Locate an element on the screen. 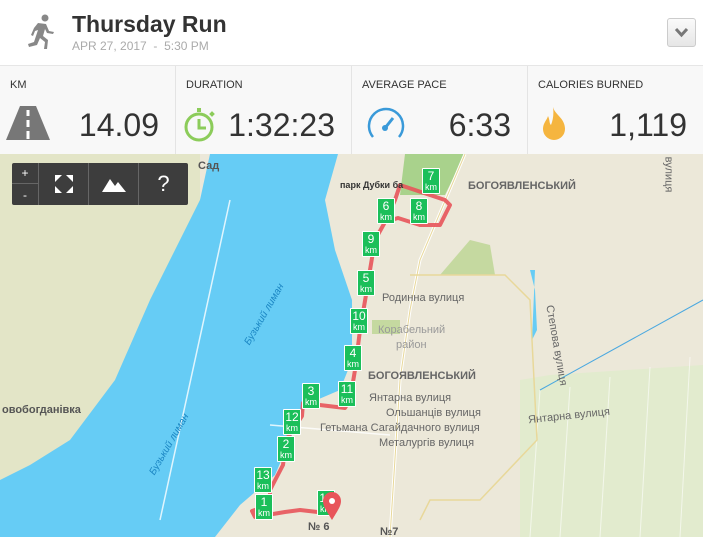  km-marker-8: 8 km is located at coordinates (419, 211).